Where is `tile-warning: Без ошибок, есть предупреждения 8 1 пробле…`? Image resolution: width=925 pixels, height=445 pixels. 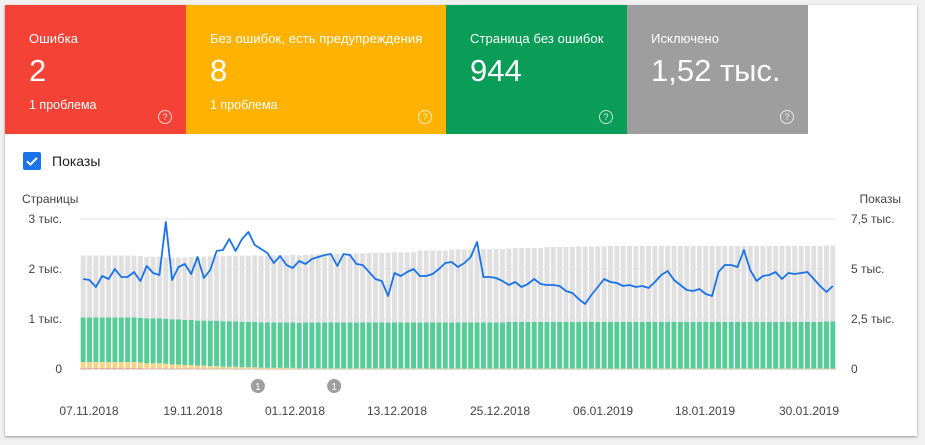 tile-warning: Без ошибок, есть предупреждения 8 1 пробле… is located at coordinates (316, 69).